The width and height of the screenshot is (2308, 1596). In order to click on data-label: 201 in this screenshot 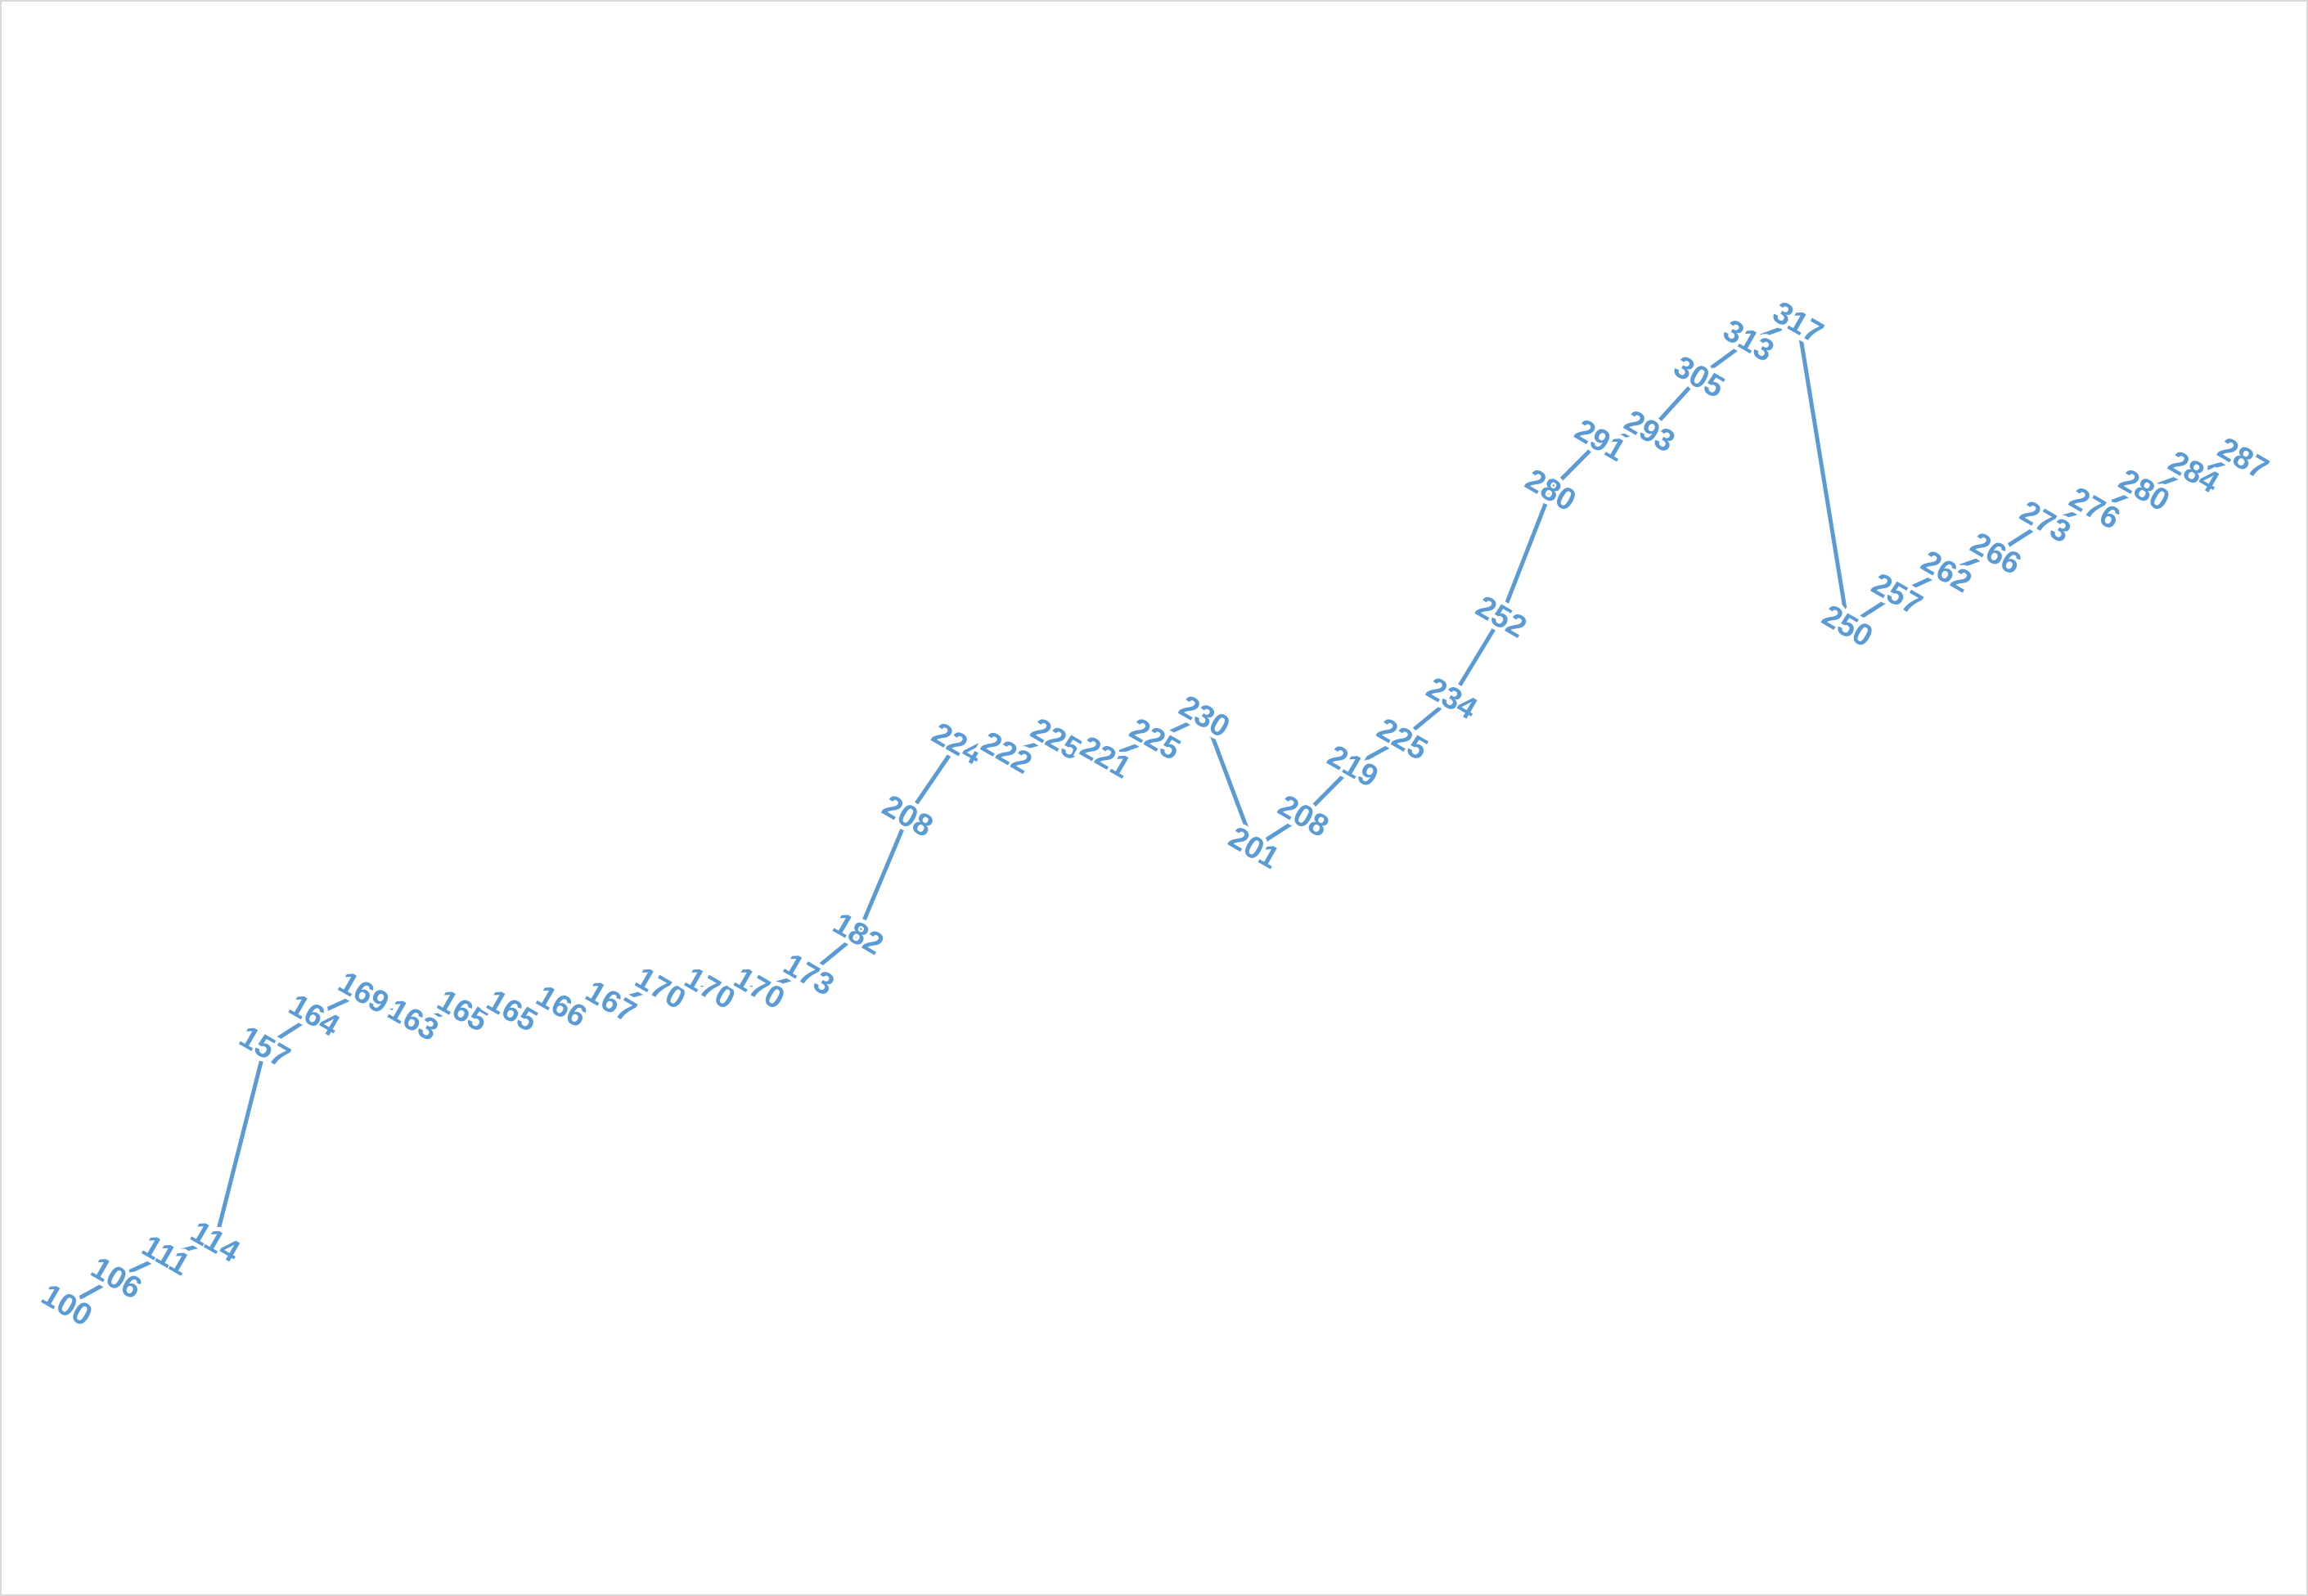, I will do `click(1253, 848)`.